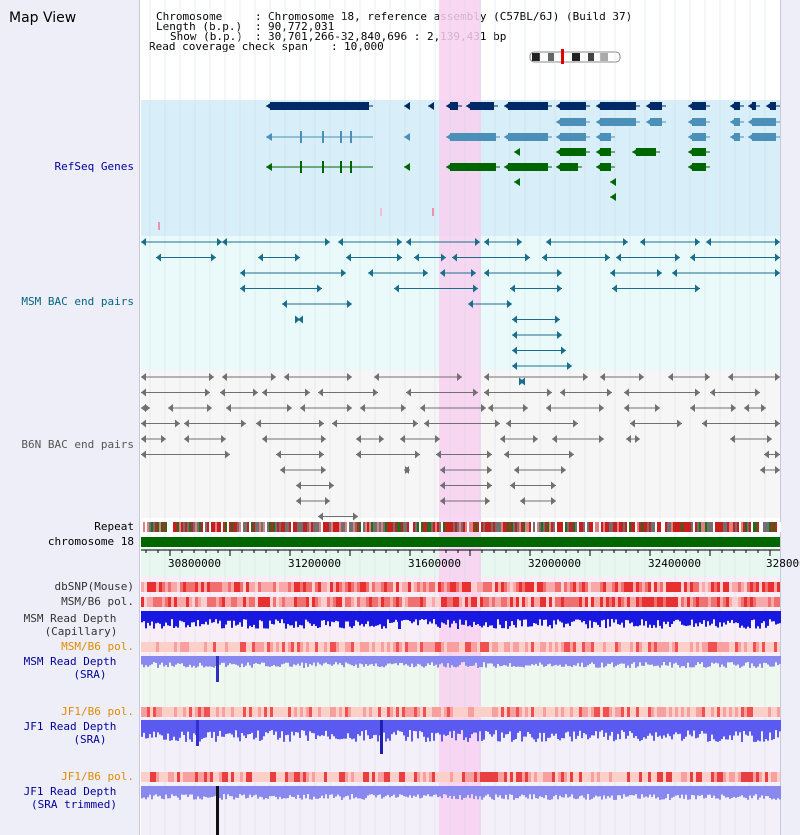 Image resolution: width=800 pixels, height=835 pixels. What do you see at coordinates (97, 646) in the screenshot?
I see `track-label-msm-b6-pol-2: MSM/B6 pol.` at bounding box center [97, 646].